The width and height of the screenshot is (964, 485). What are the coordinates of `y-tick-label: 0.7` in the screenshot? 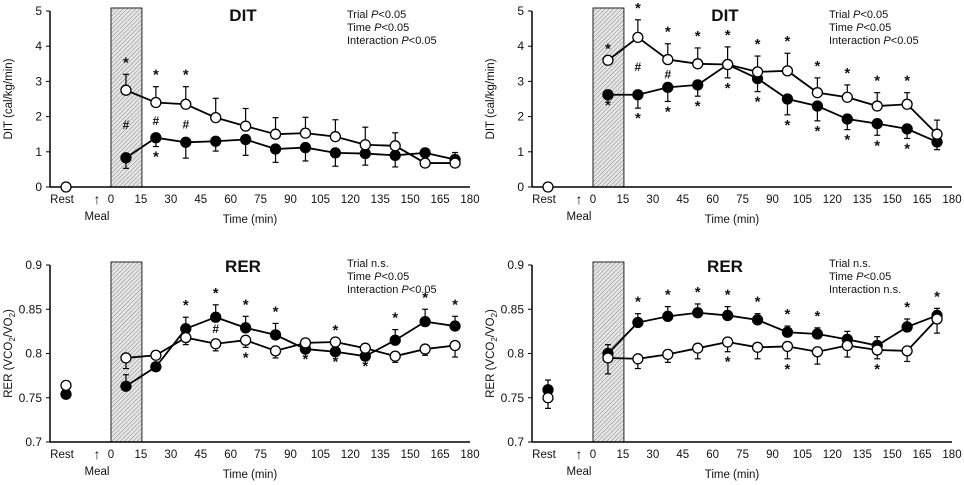 It's located at (33, 442).